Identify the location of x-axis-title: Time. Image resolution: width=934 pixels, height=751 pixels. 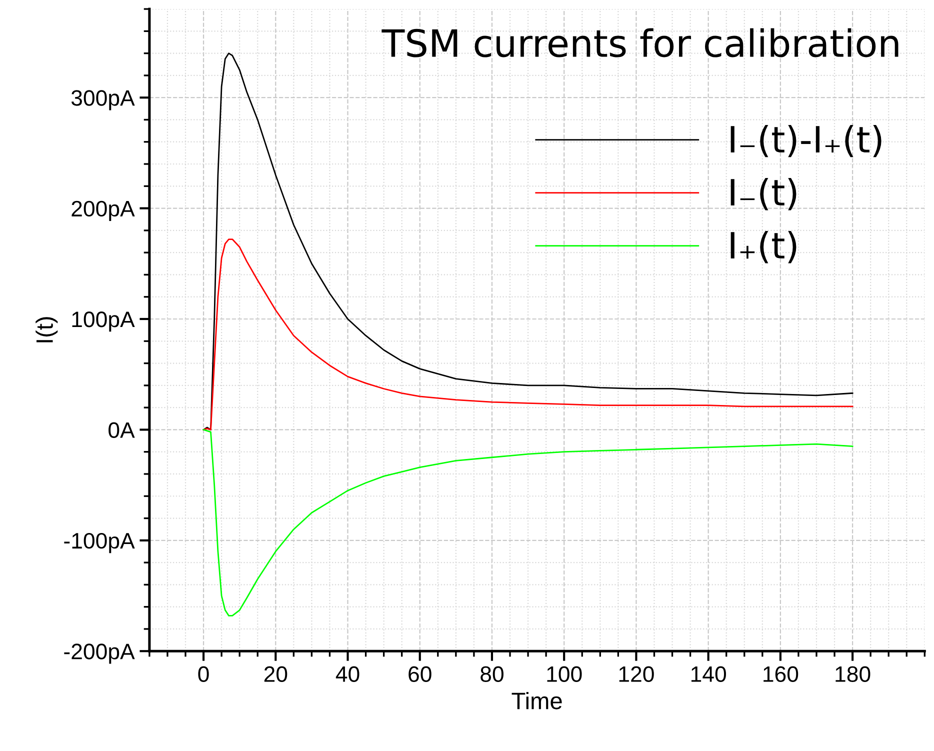
(537, 701).